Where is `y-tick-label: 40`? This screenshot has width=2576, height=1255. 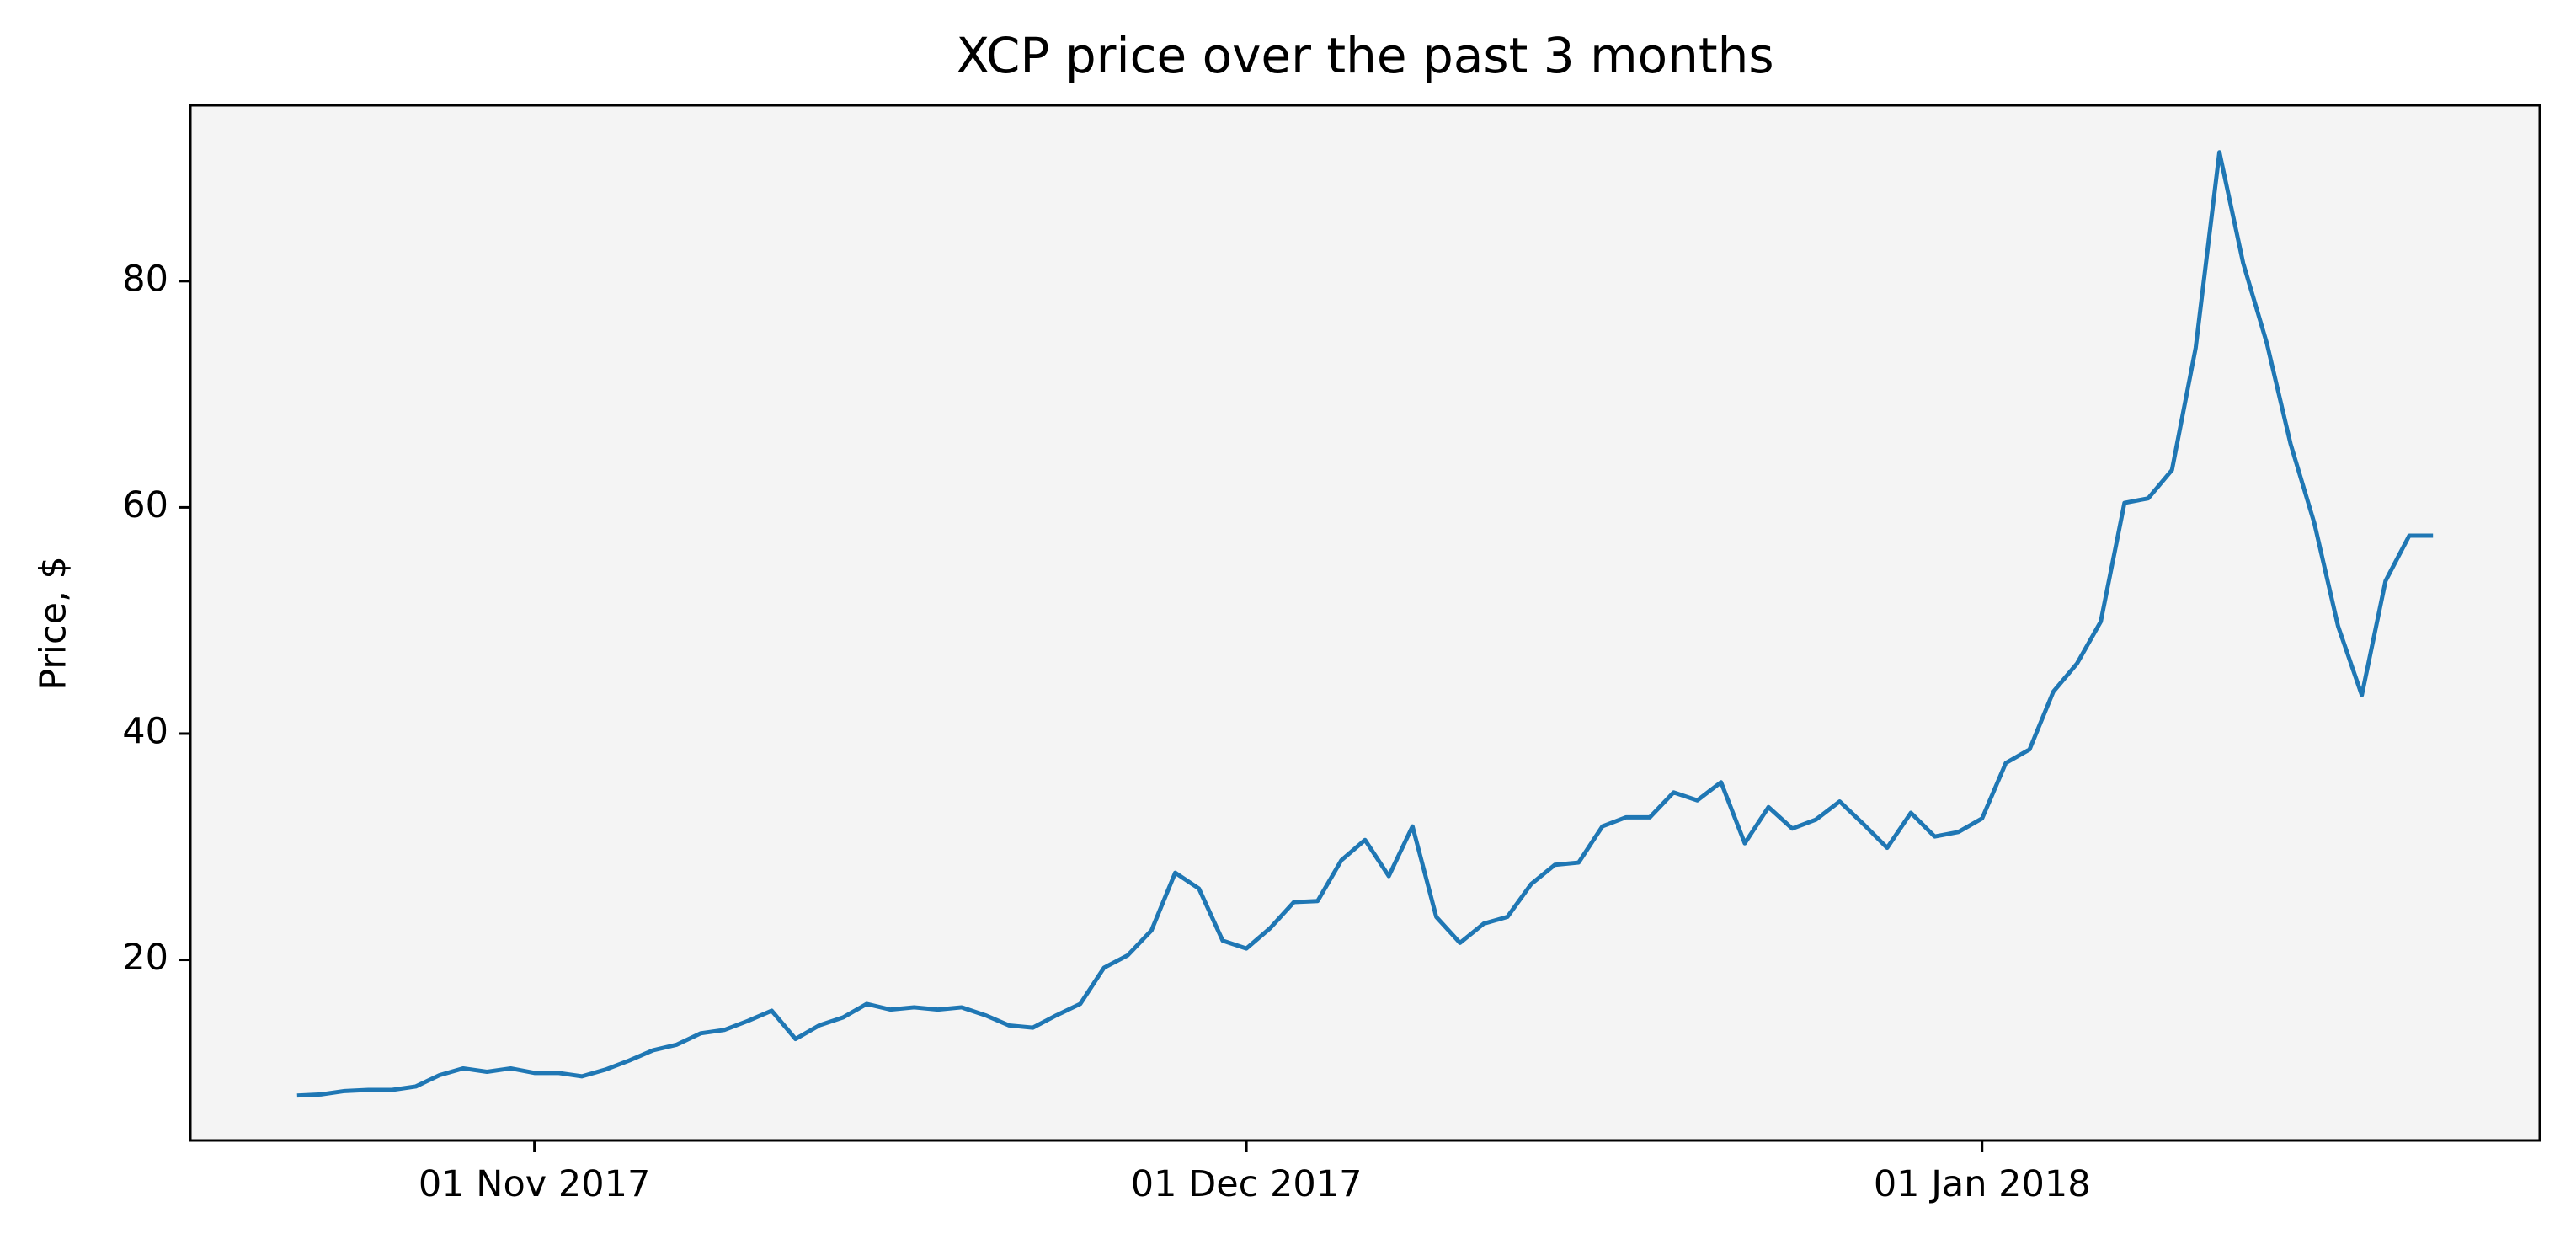 y-tick-label: 40 is located at coordinates (145, 731).